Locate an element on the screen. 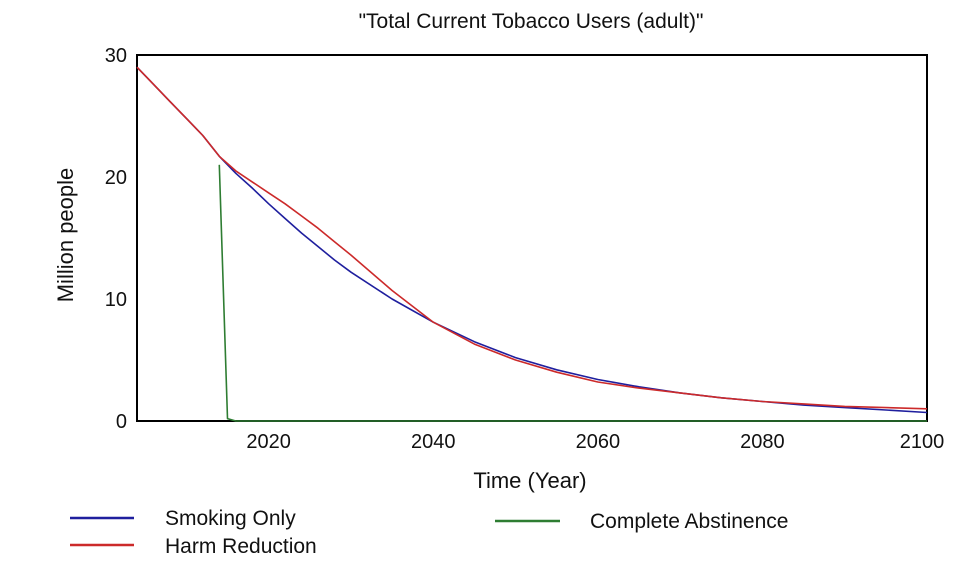 This screenshot has height=568, width=962. y-axis-title: Million people is located at coordinates (65, 235).